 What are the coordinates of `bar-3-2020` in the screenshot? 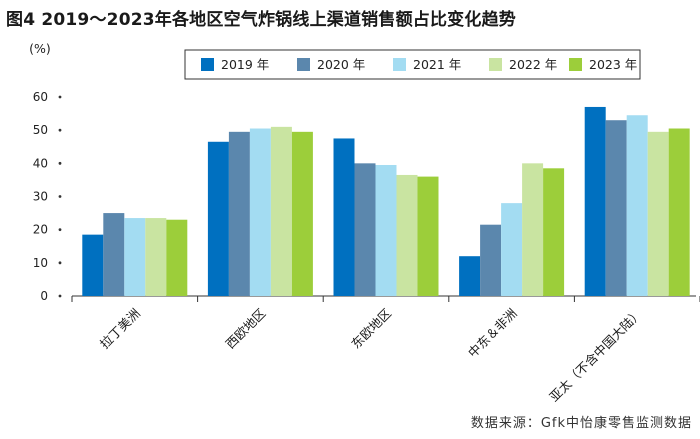 It's located at (365, 229).